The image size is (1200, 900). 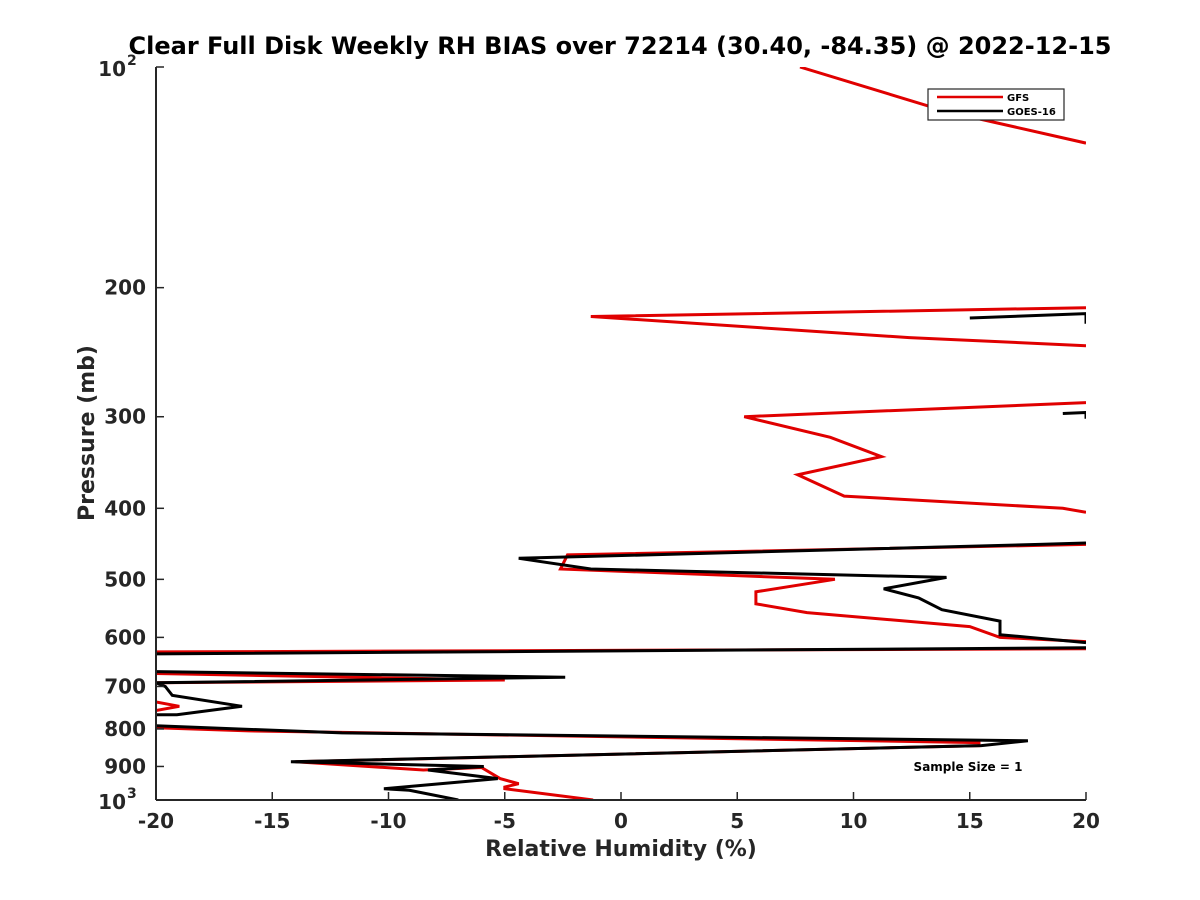 I want to click on x-tick-label: -5, so click(x=505, y=821).